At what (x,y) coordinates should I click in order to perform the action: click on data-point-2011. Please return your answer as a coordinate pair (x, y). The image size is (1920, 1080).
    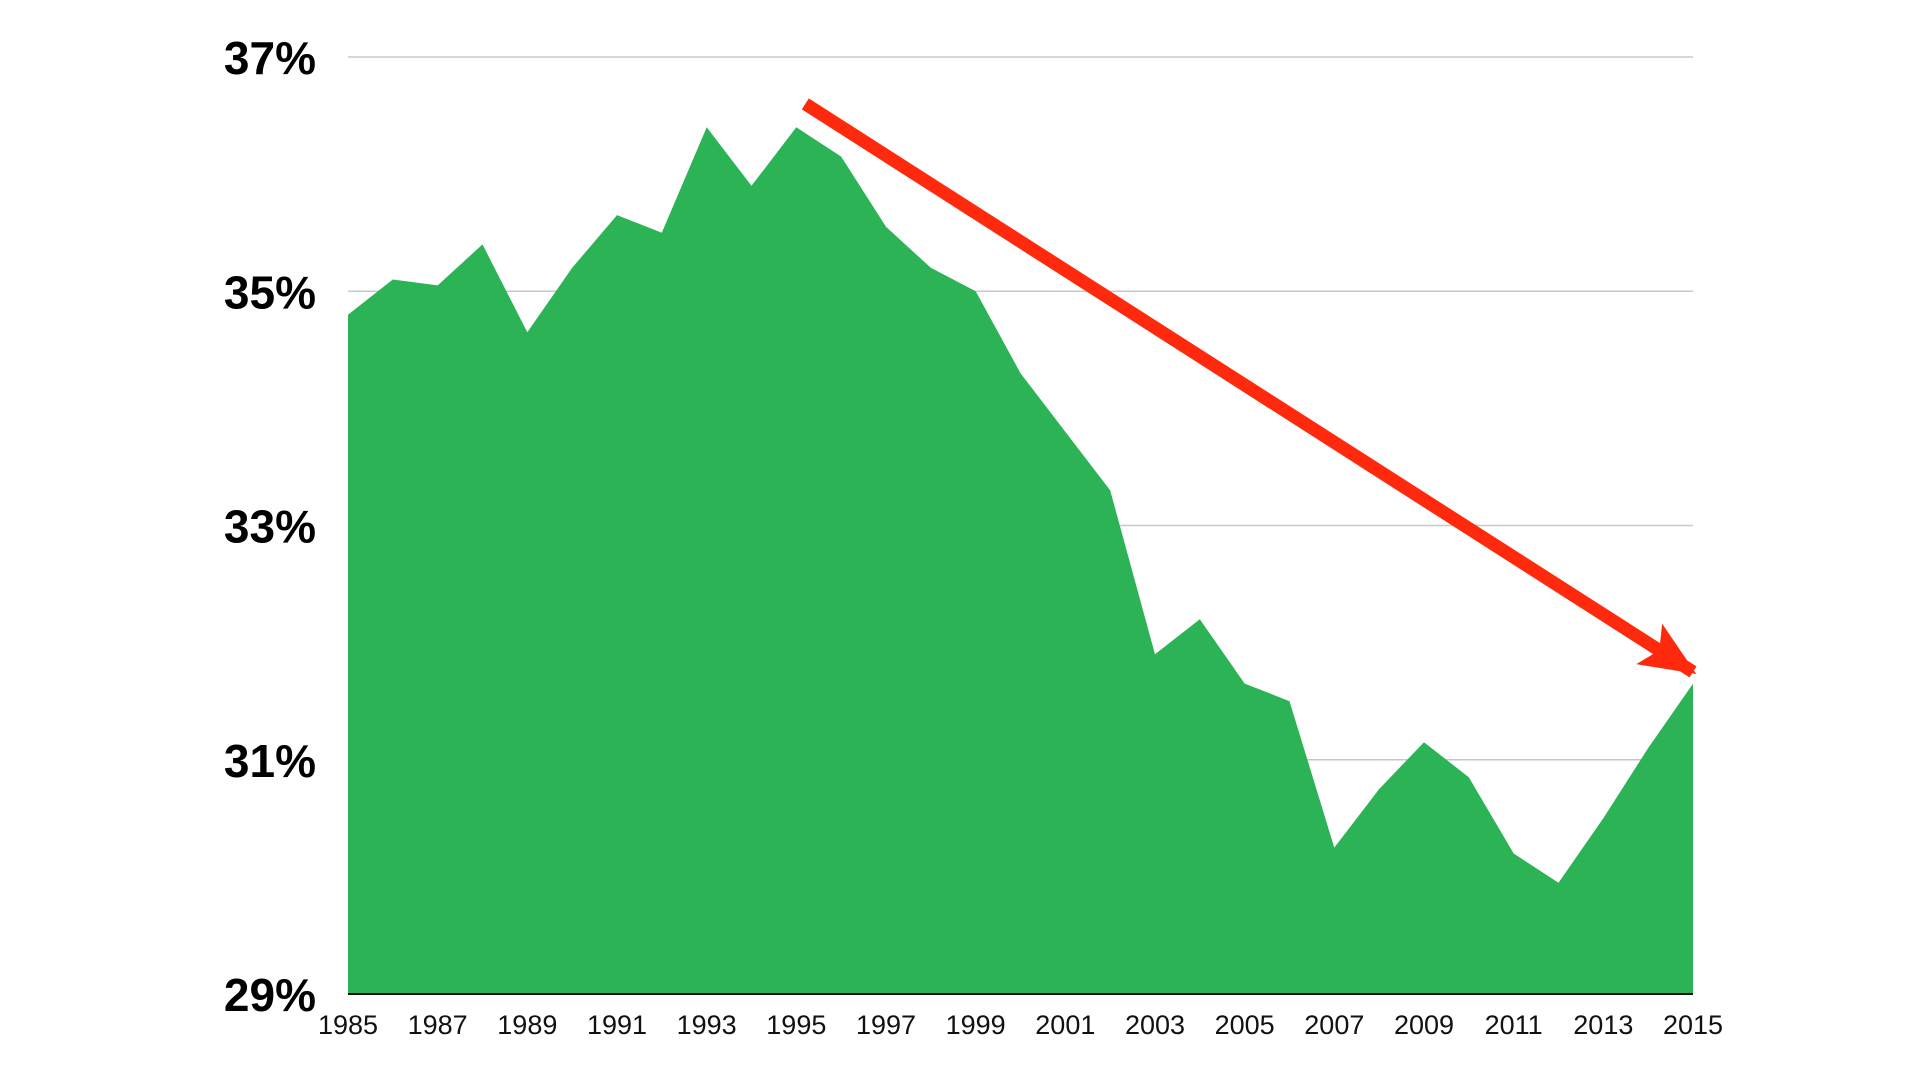
    Looking at the image, I should click on (1514, 854).